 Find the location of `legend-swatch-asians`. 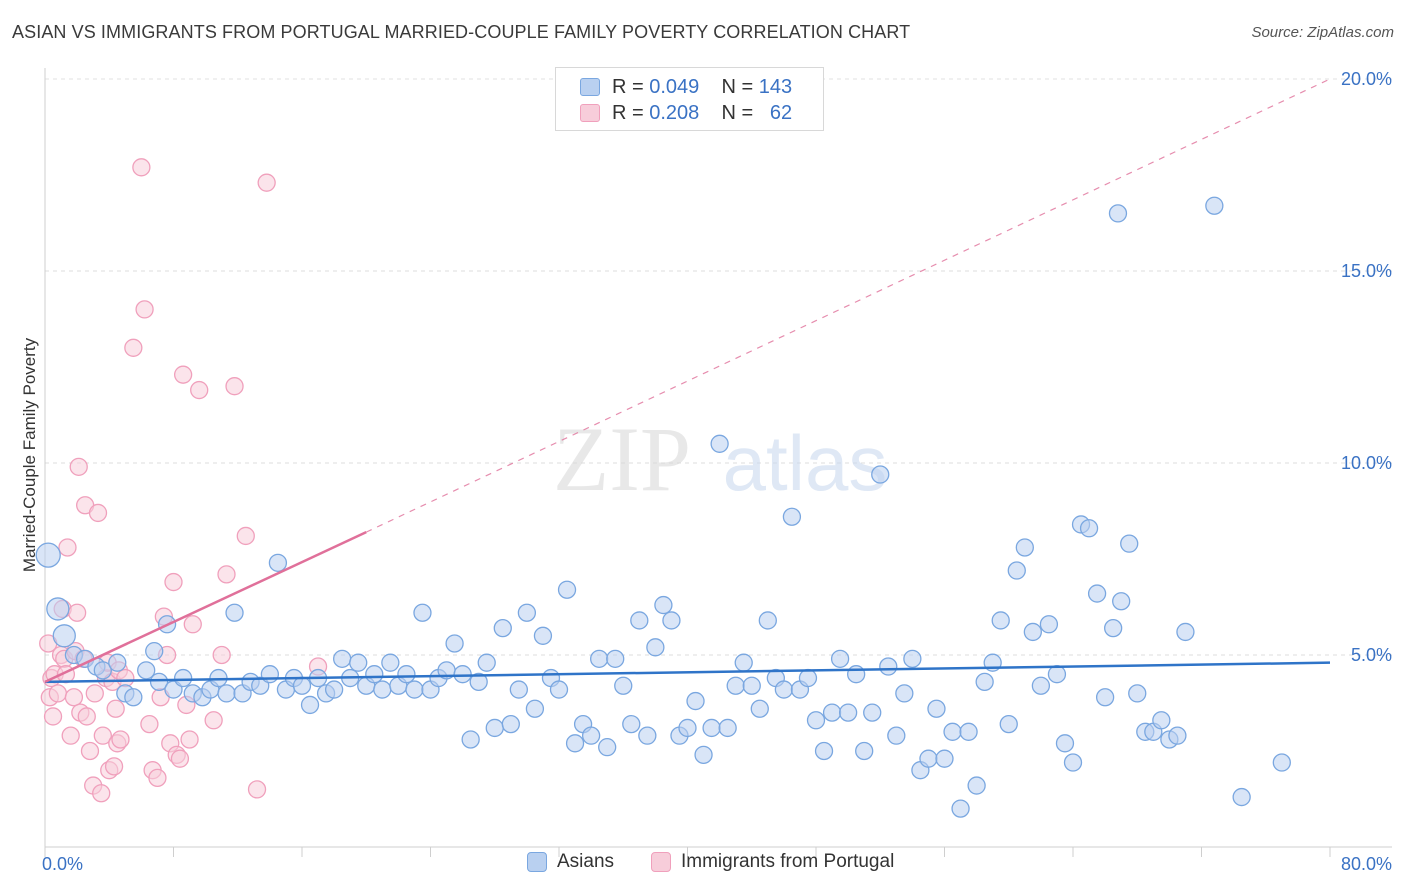

legend-swatch-asians is located at coordinates (537, 862).